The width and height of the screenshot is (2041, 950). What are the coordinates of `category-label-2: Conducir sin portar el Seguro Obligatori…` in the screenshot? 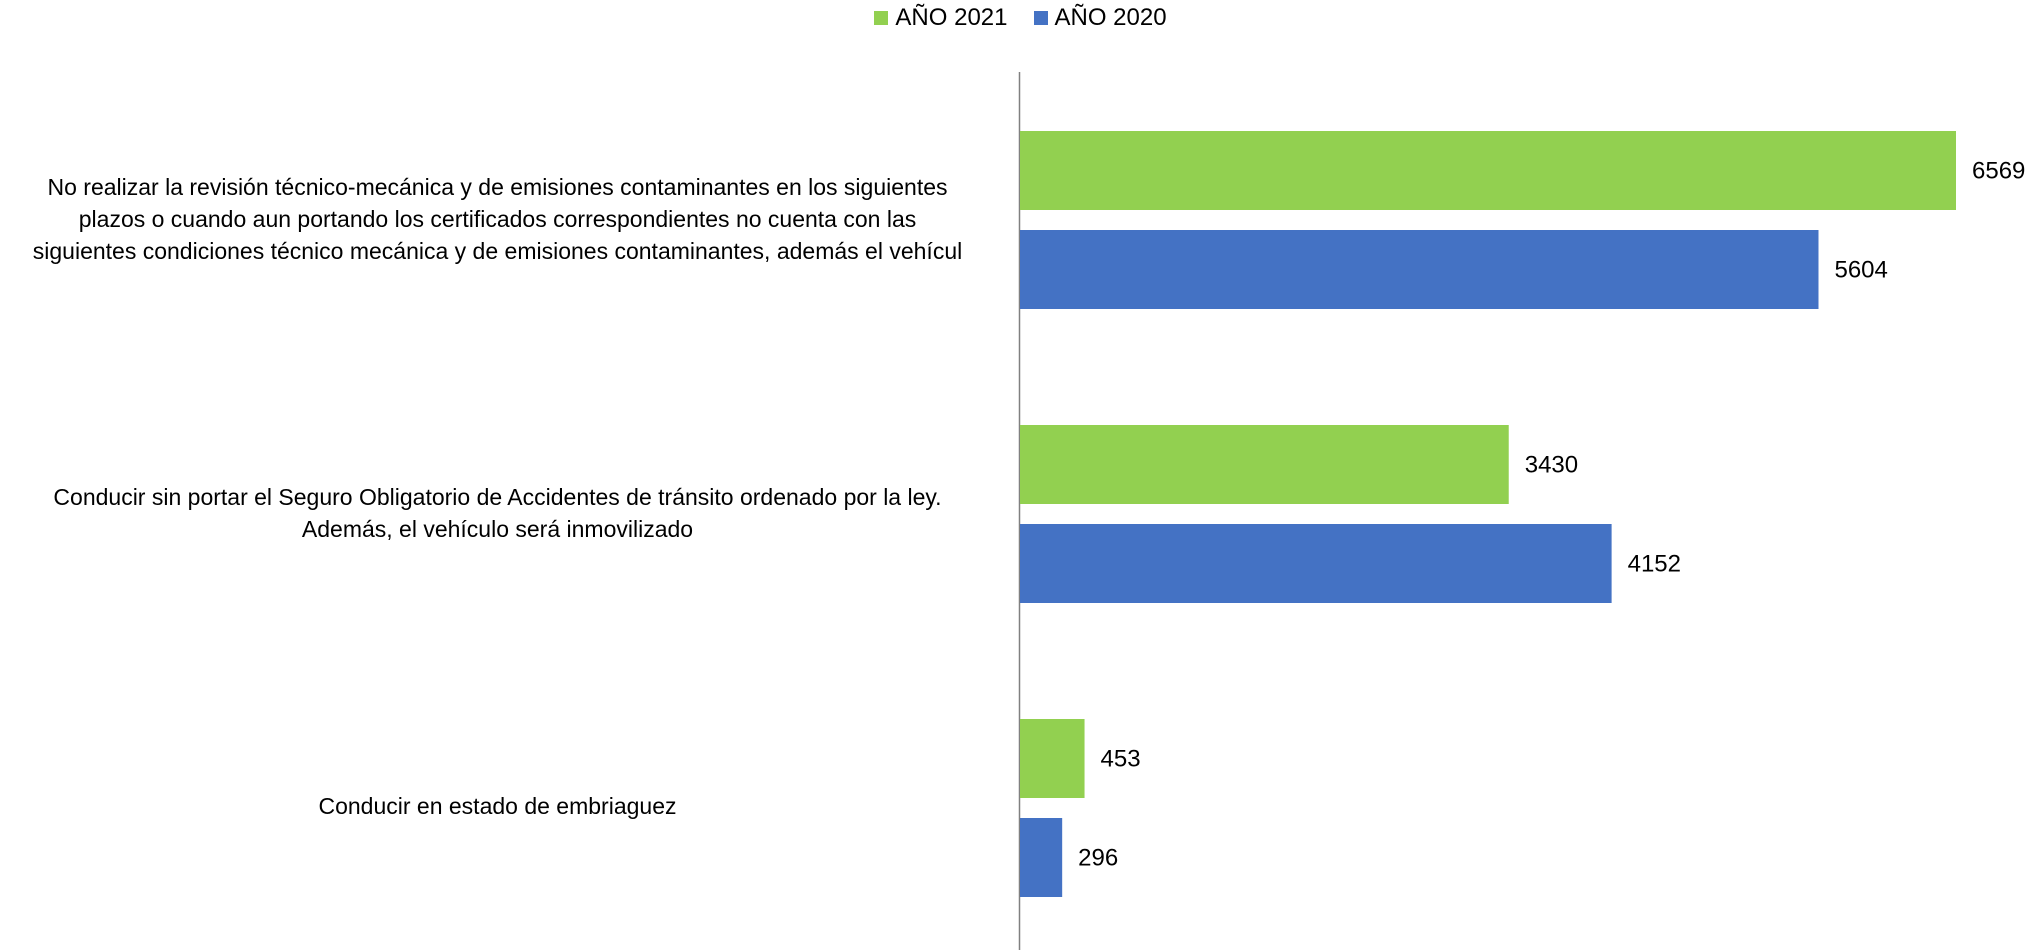 It's located at (497, 513).